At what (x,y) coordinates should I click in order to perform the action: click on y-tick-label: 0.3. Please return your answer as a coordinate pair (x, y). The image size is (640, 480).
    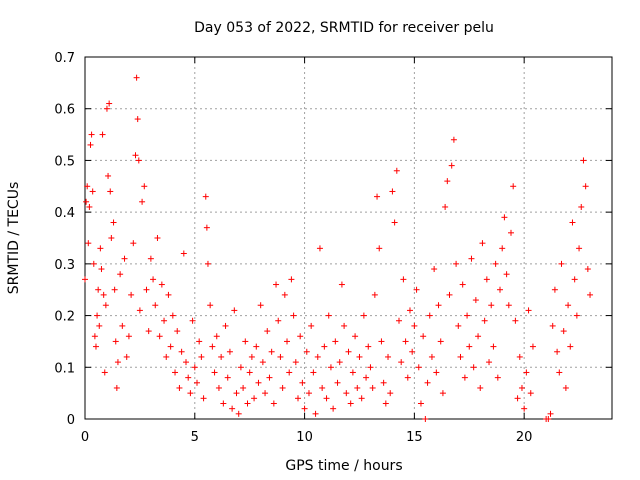
    Looking at the image, I should click on (64, 265).